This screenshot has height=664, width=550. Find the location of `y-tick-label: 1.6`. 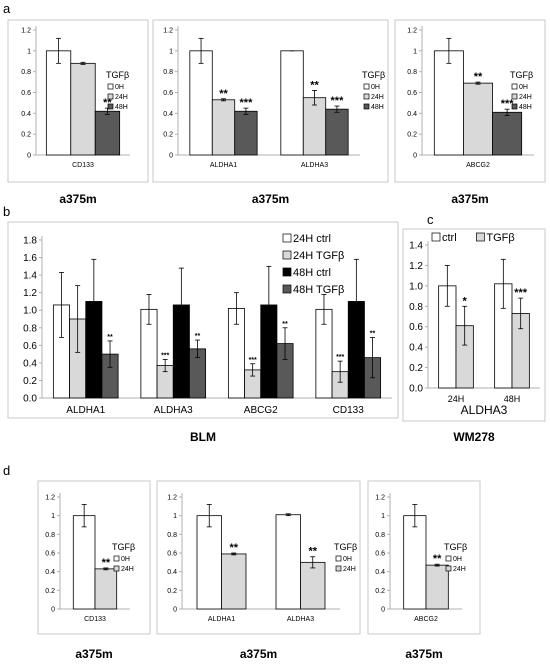

y-tick-label: 1.6 is located at coordinates (30, 258).